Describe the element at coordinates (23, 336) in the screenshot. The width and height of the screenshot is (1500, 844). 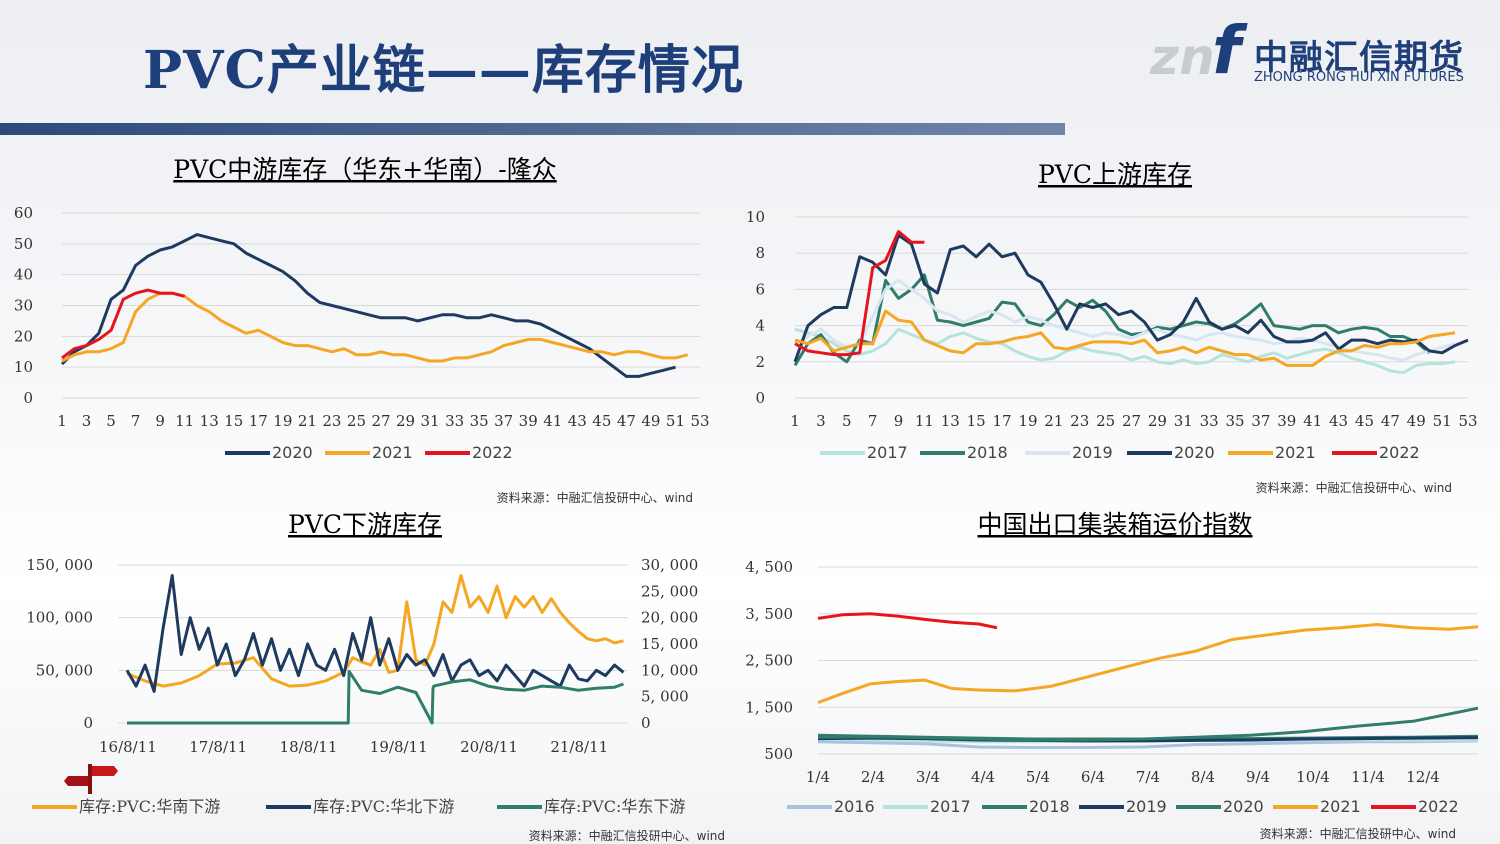
I see `y-tick-label: 20` at that location.